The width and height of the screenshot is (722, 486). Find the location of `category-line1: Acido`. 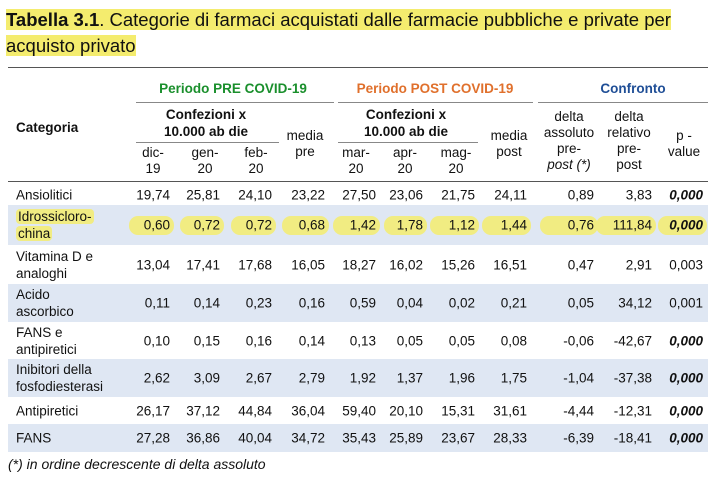

category-line1: Acido is located at coordinates (33, 294).